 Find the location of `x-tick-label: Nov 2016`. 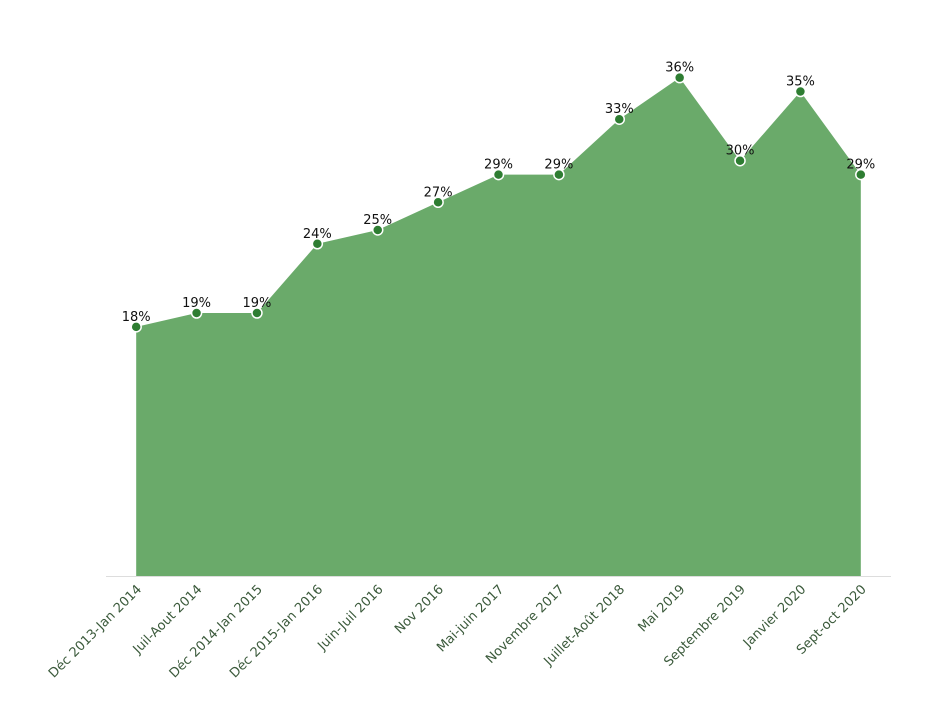

x-tick-label: Nov 2016 is located at coordinates (419, 609).